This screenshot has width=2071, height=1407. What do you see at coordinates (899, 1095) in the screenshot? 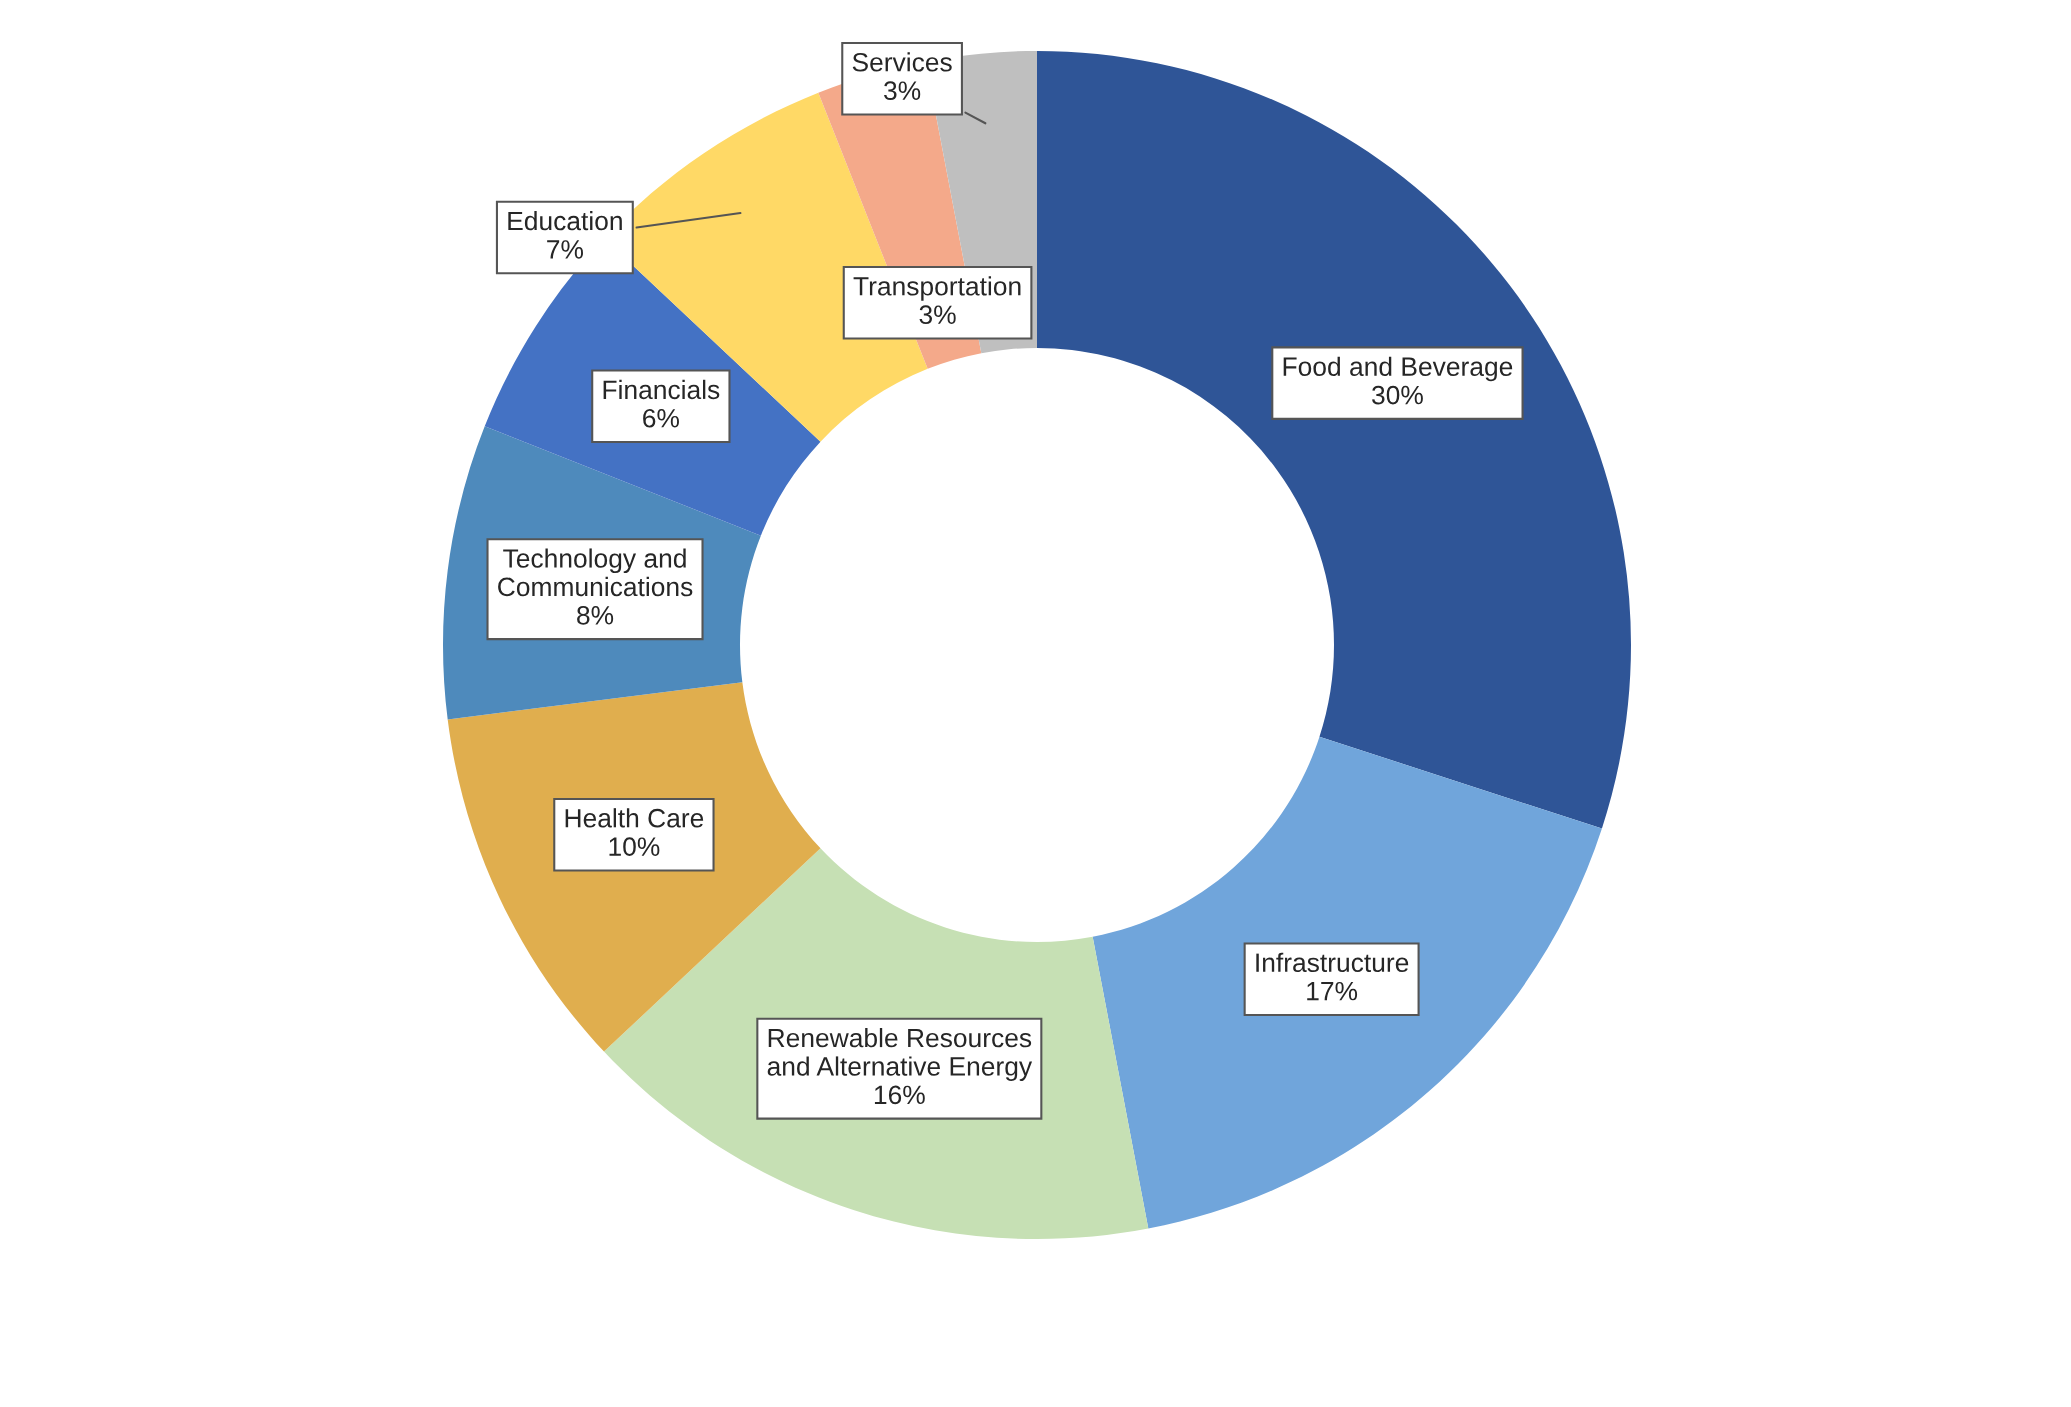
I see `data-label: 16%` at bounding box center [899, 1095].